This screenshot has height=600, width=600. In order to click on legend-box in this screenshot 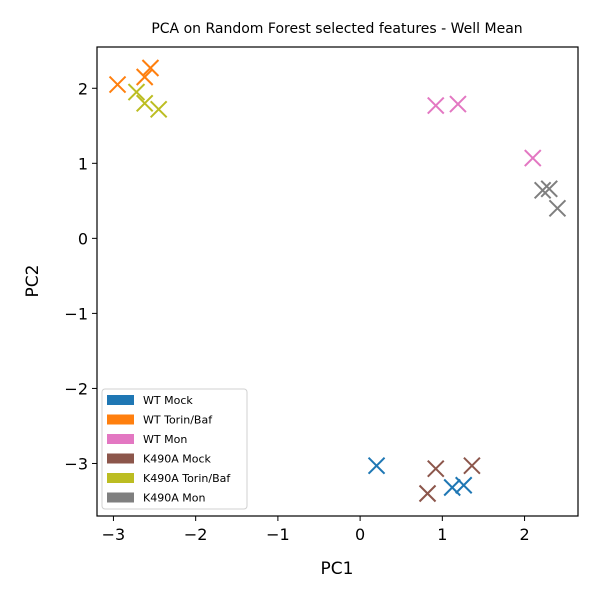, I will do `click(174, 449)`.